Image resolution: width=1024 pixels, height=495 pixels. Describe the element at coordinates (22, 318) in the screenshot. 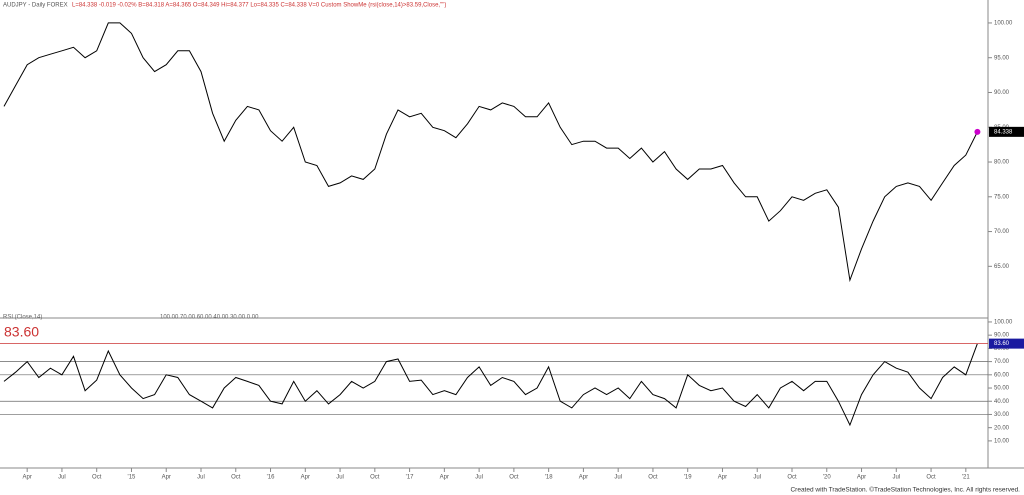

I see `rsi-title: RSI (Close,14)` at that location.